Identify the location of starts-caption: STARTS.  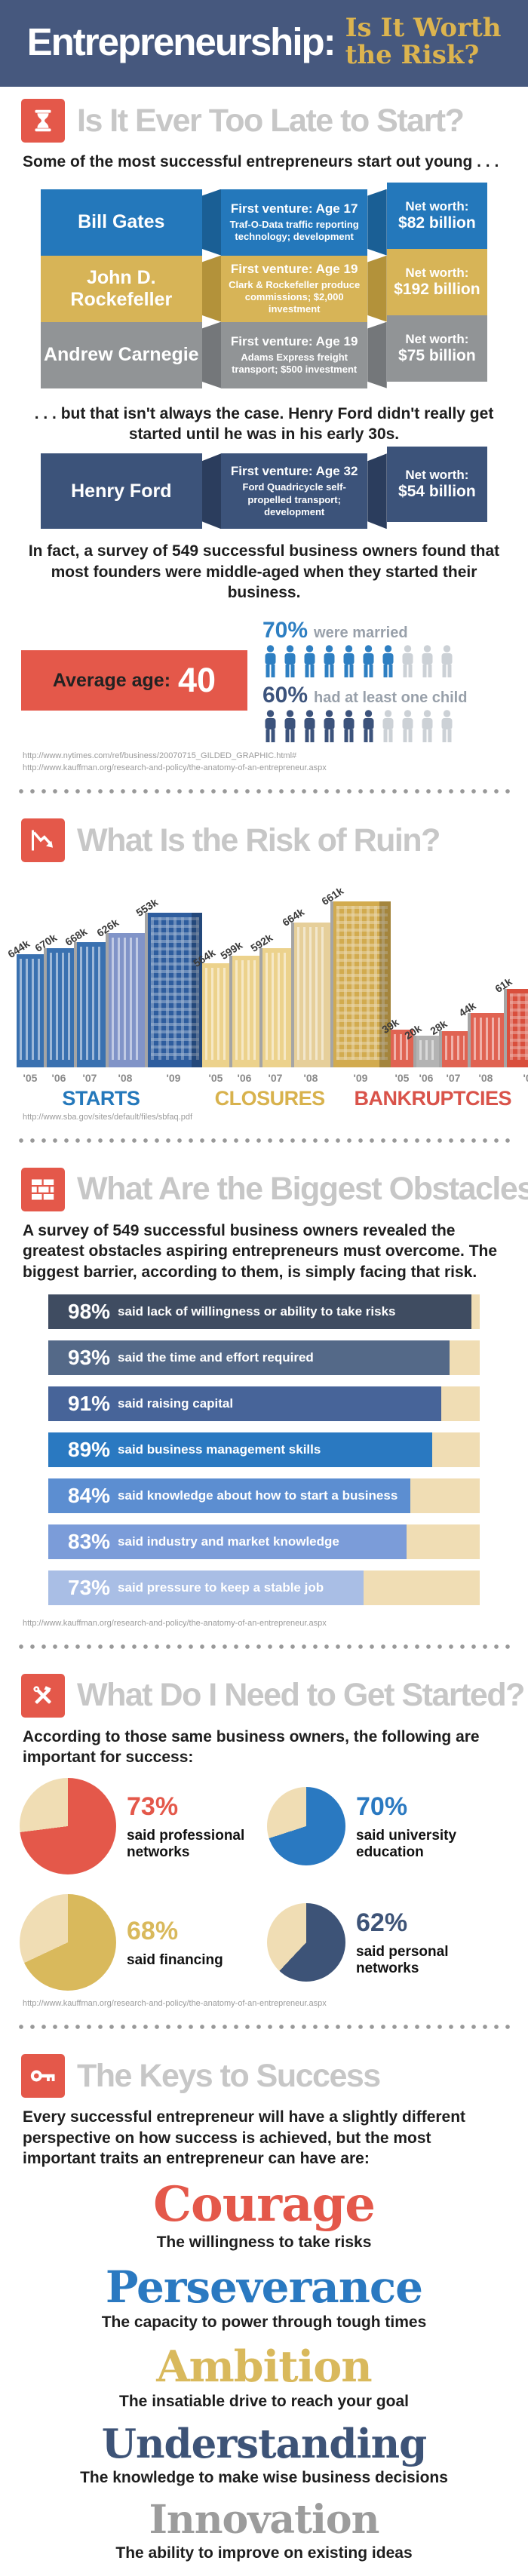
(101, 1098).